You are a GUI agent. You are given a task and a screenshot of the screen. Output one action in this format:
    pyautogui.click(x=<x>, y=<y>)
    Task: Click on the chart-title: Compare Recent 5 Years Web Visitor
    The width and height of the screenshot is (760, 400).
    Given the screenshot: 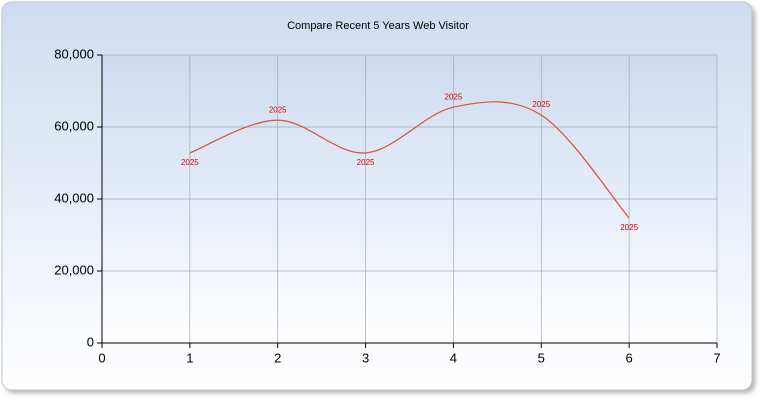 What is the action you would take?
    pyautogui.click(x=378, y=26)
    